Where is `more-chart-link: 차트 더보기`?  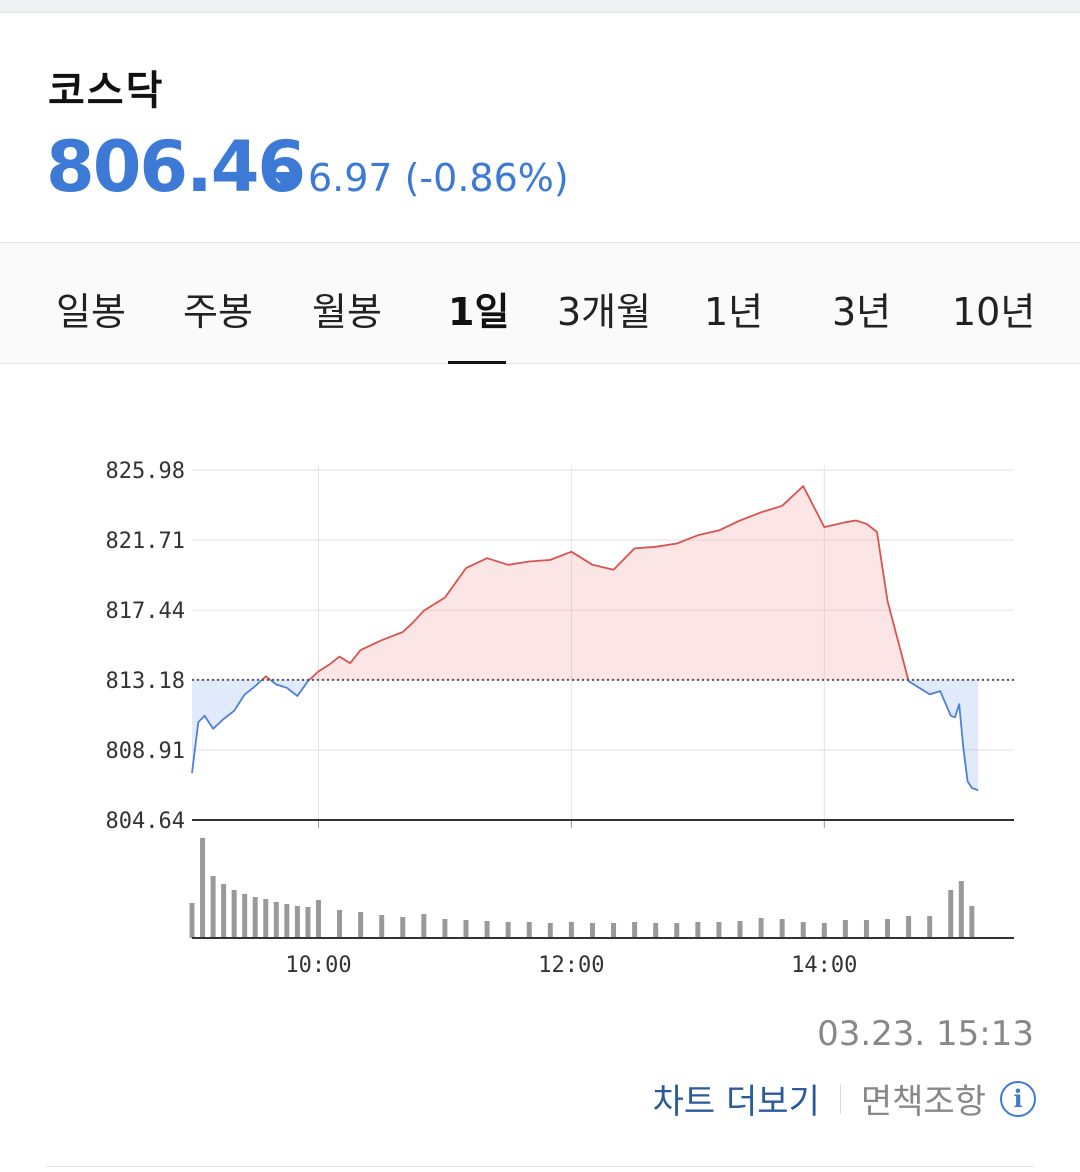 more-chart-link: 차트 더보기 is located at coordinates (736, 1102).